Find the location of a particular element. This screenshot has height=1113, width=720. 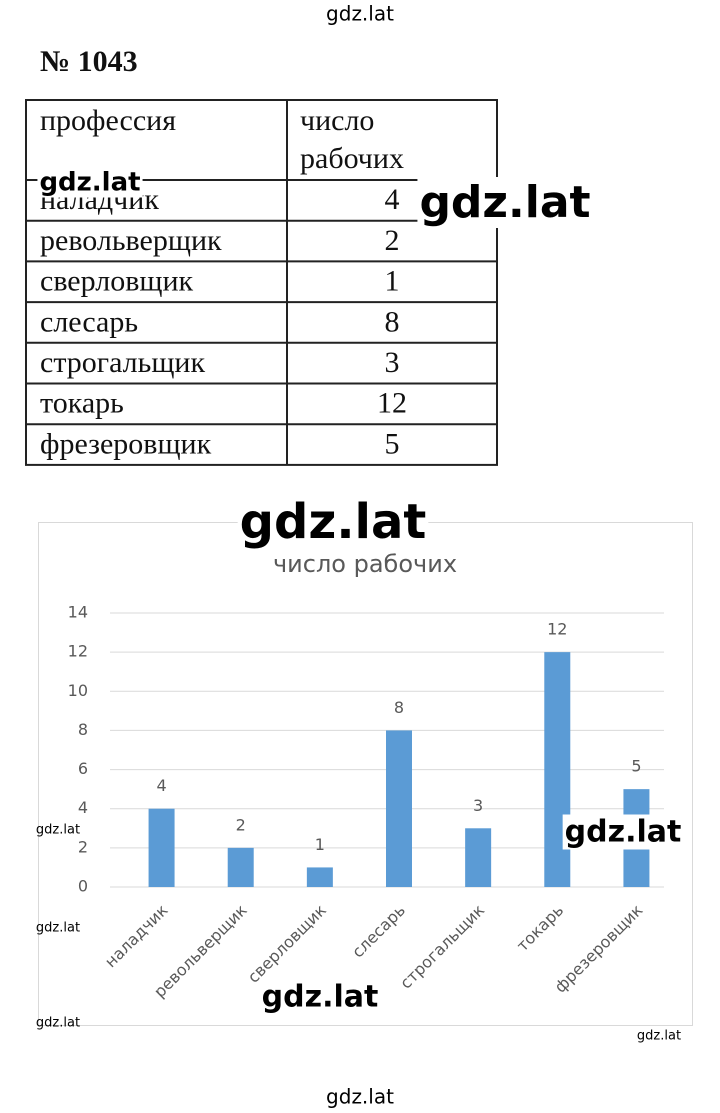

table-cell: строгальщик is located at coordinates (122, 362).